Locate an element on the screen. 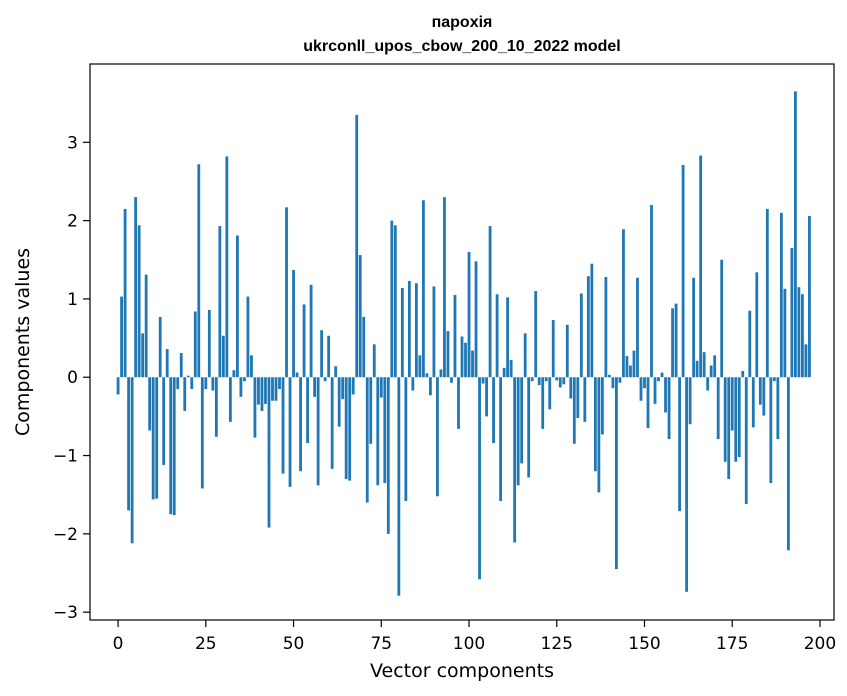  x-tick-label: 175 is located at coordinates (732, 644).